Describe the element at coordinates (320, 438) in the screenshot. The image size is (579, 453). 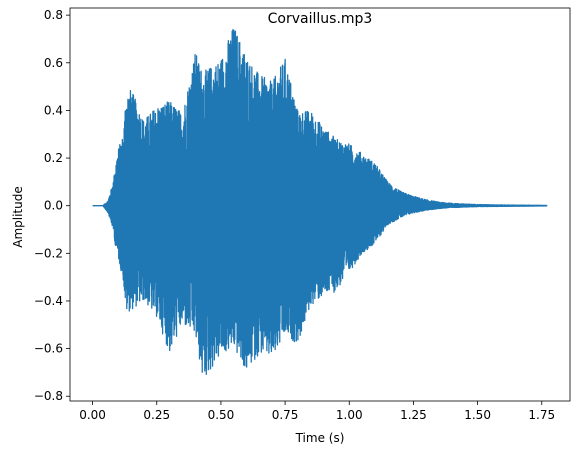
I see `x-axis-label: Time (s)` at that location.